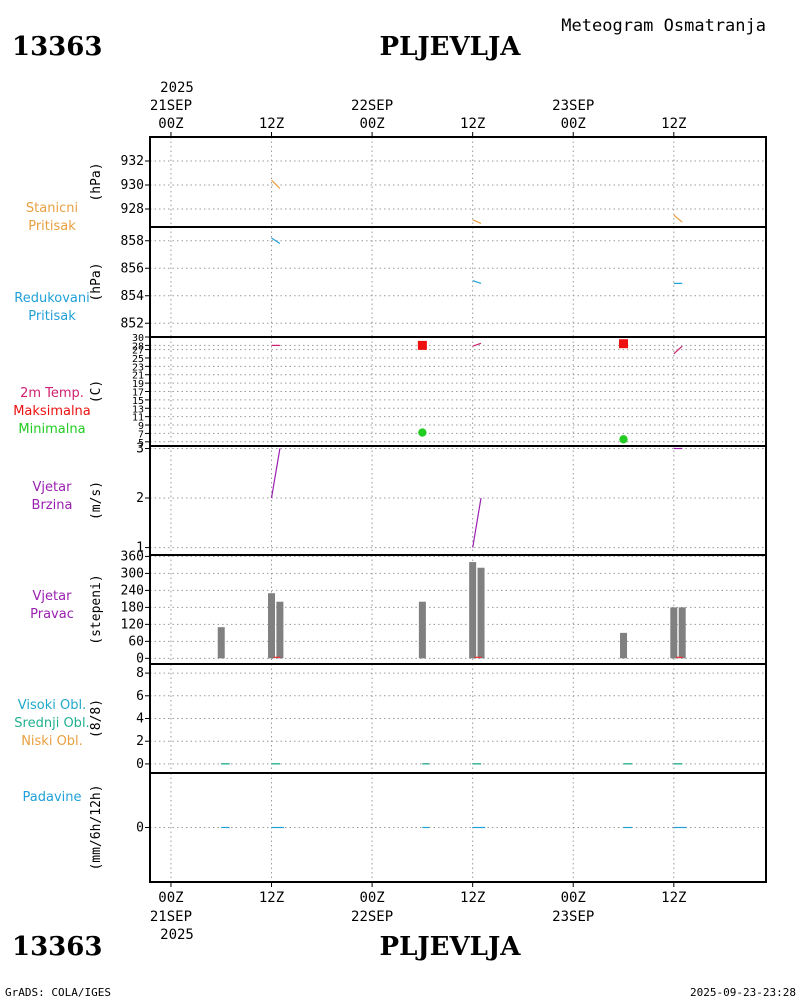  Describe the element at coordinates (132, 268) in the screenshot. I see `y-tick-label: 856` at that location.